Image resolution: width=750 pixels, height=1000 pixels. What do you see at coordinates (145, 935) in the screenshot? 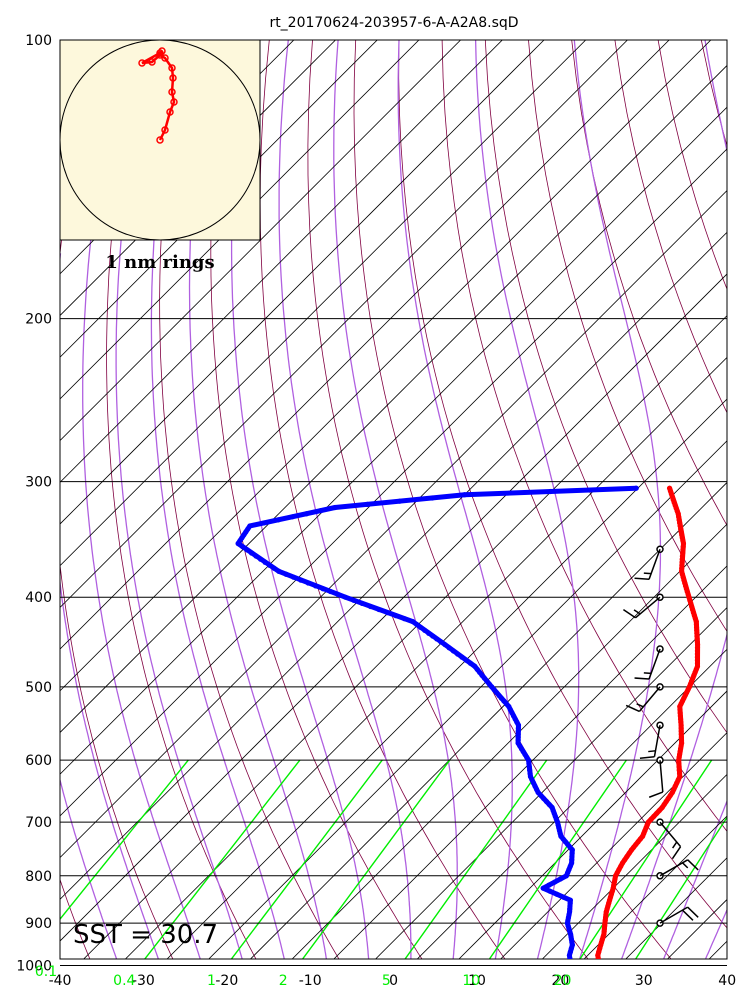
I see `sst-label: SST = 30.7` at bounding box center [145, 935].